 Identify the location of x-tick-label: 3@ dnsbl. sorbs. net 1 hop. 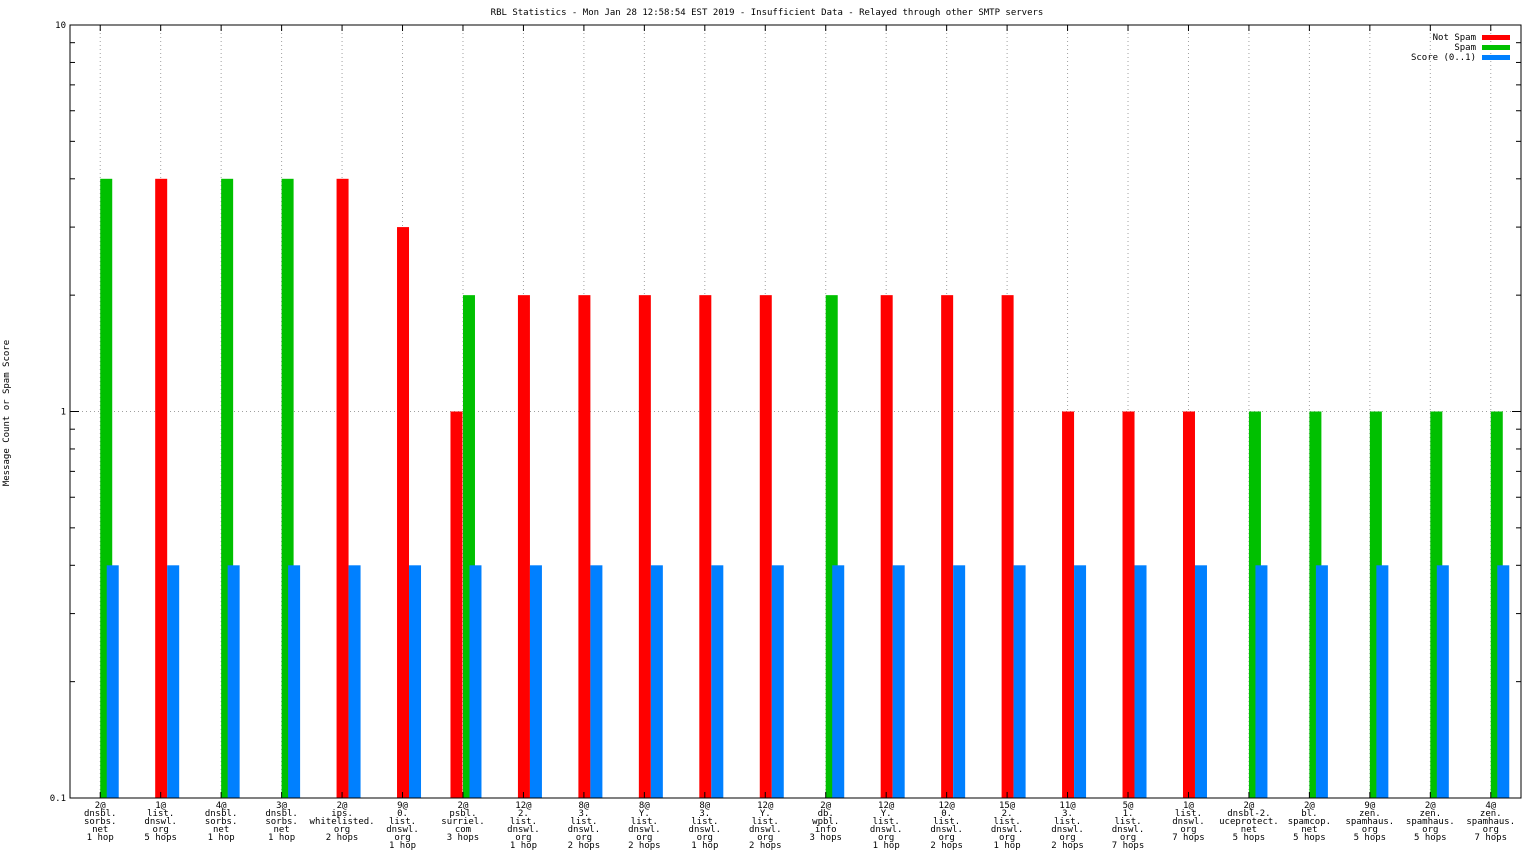
(281, 822).